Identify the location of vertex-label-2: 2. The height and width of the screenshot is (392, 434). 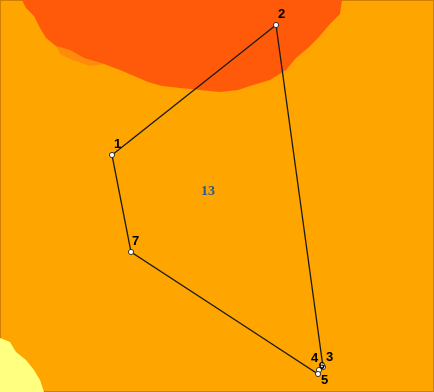
(281, 13).